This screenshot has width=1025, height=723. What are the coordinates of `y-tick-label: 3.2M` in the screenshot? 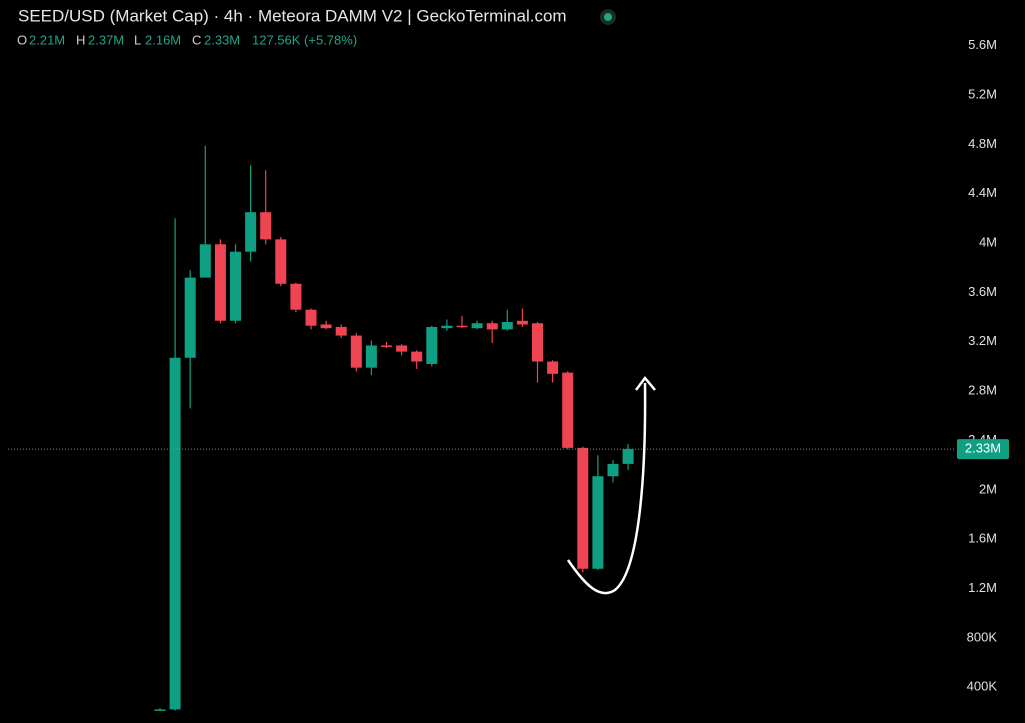 It's located at (982, 340).